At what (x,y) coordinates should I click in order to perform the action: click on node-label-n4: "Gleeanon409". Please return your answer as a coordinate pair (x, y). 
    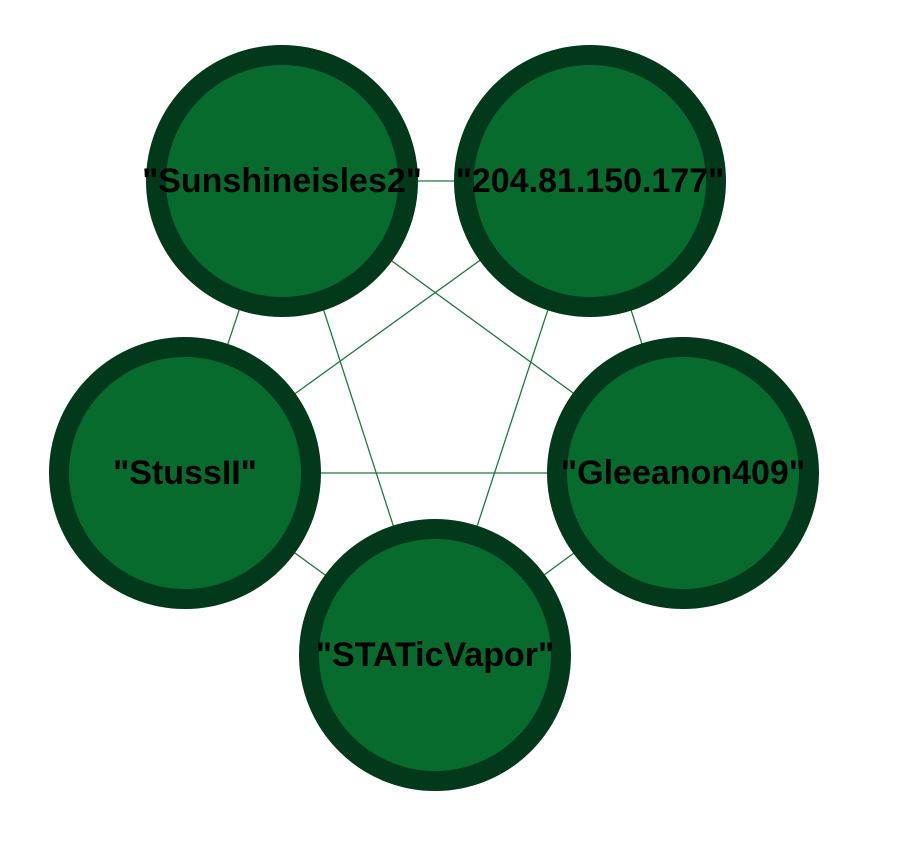
    Looking at the image, I should click on (683, 473).